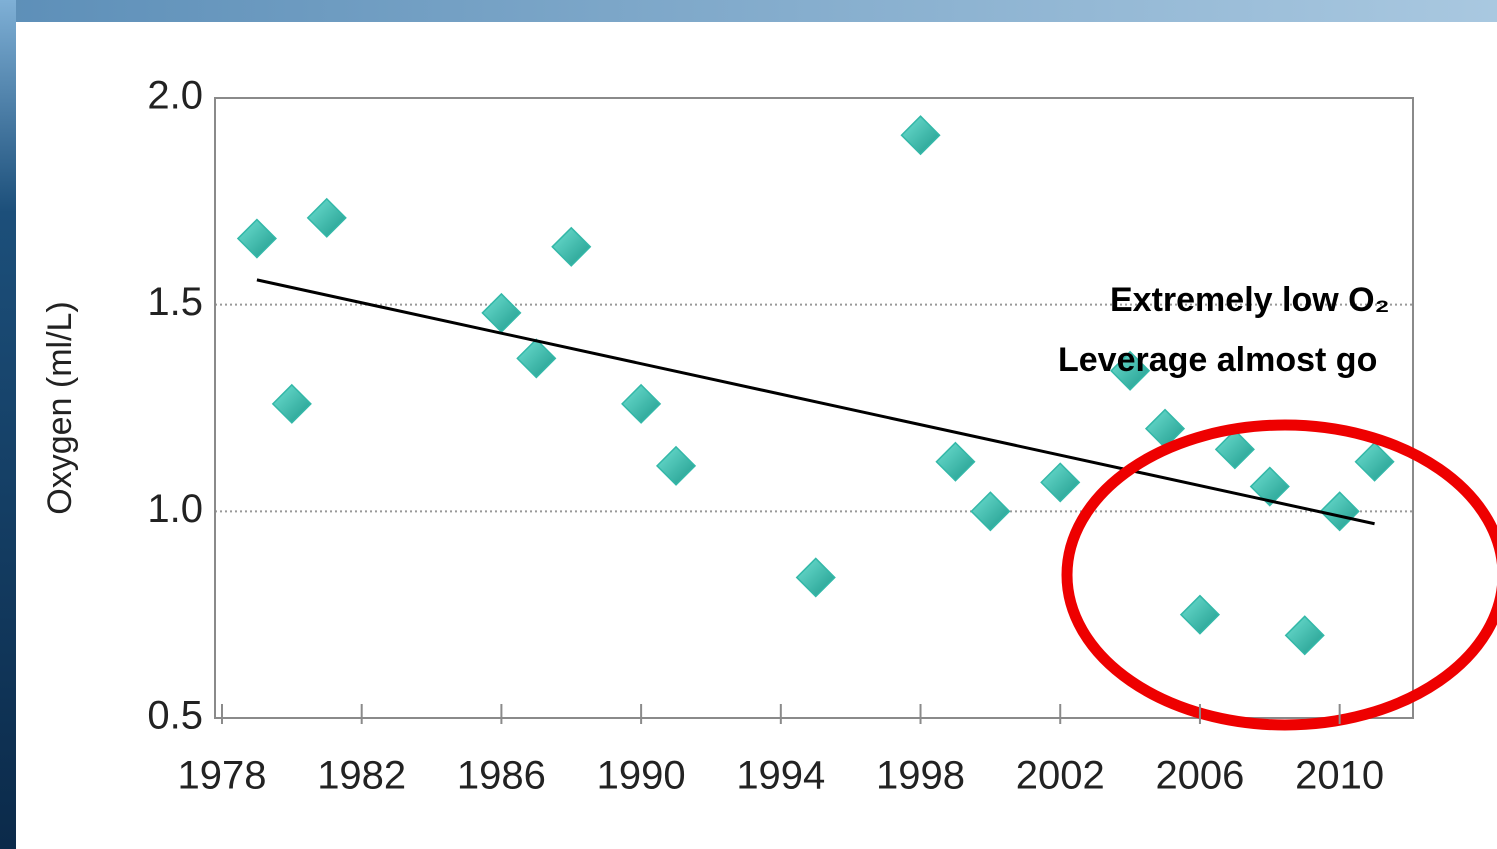 Image resolution: width=1497 pixels, height=849 pixels. Describe the element at coordinates (748, 11) in the screenshot. I see `top-band` at that location.